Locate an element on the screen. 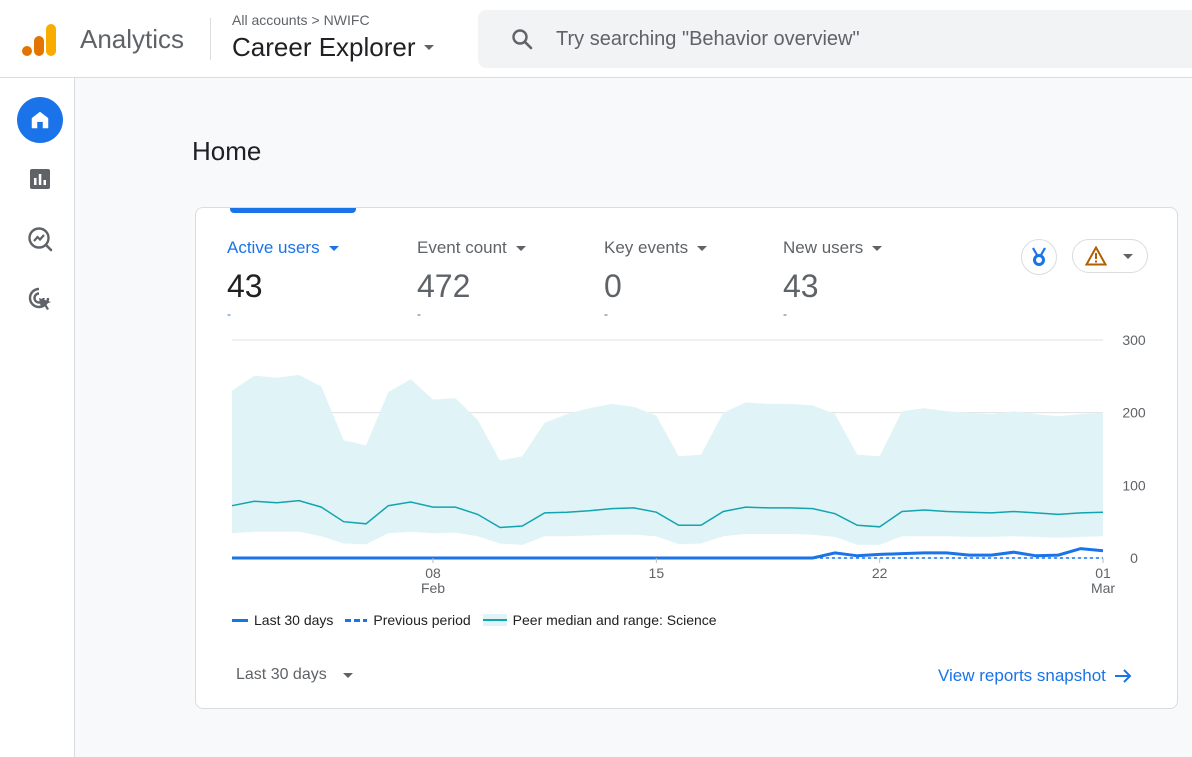  nav-reports is located at coordinates (40, 179).